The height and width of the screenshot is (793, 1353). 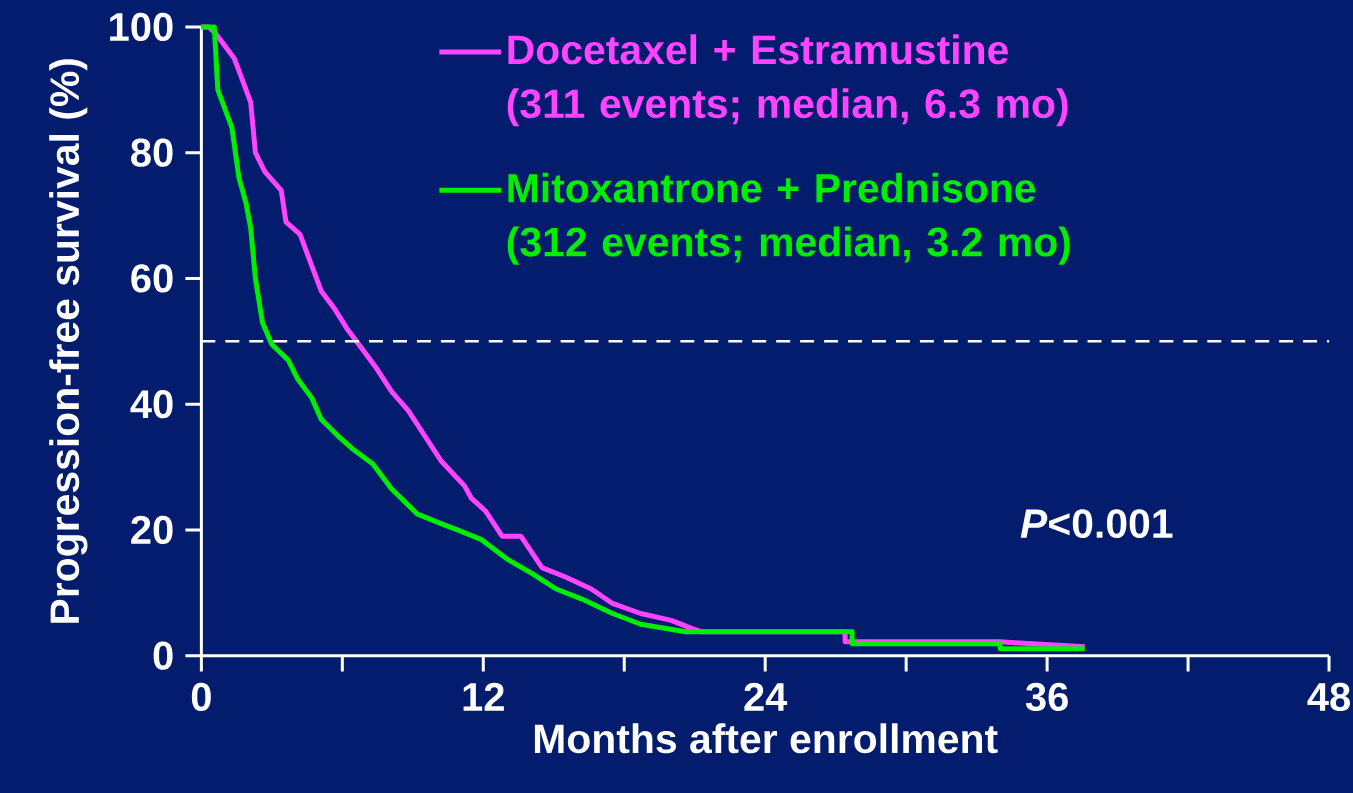 I want to click on x-tick-label: 0, so click(x=201, y=696).